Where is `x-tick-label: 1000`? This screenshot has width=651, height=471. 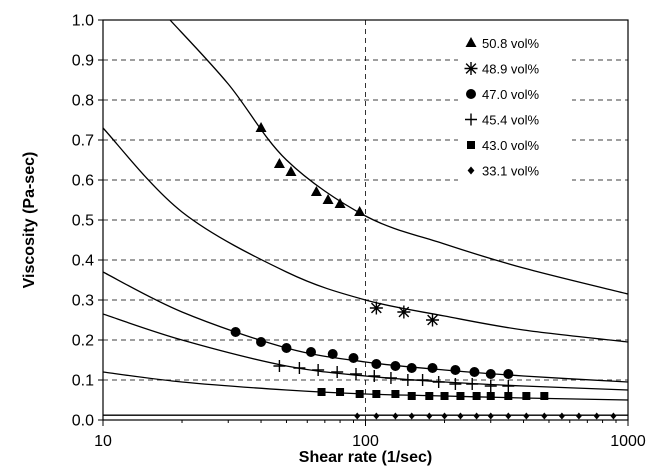 x-tick-label: 1000 is located at coordinates (628, 441).